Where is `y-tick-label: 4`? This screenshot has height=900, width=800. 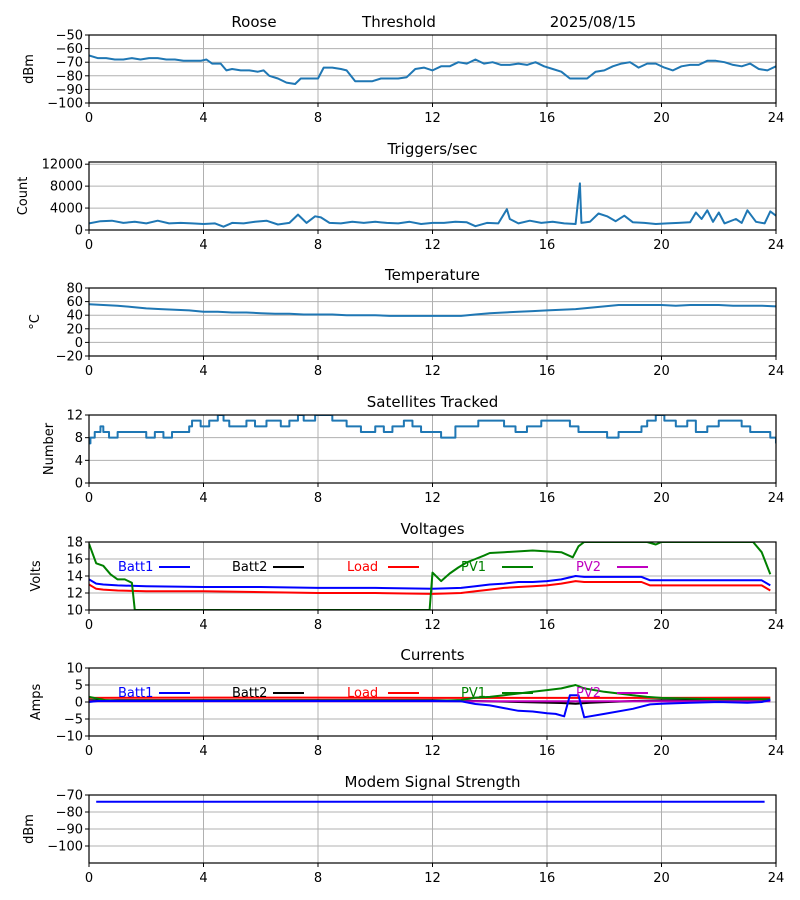 y-tick-label: 4 is located at coordinates (79, 461).